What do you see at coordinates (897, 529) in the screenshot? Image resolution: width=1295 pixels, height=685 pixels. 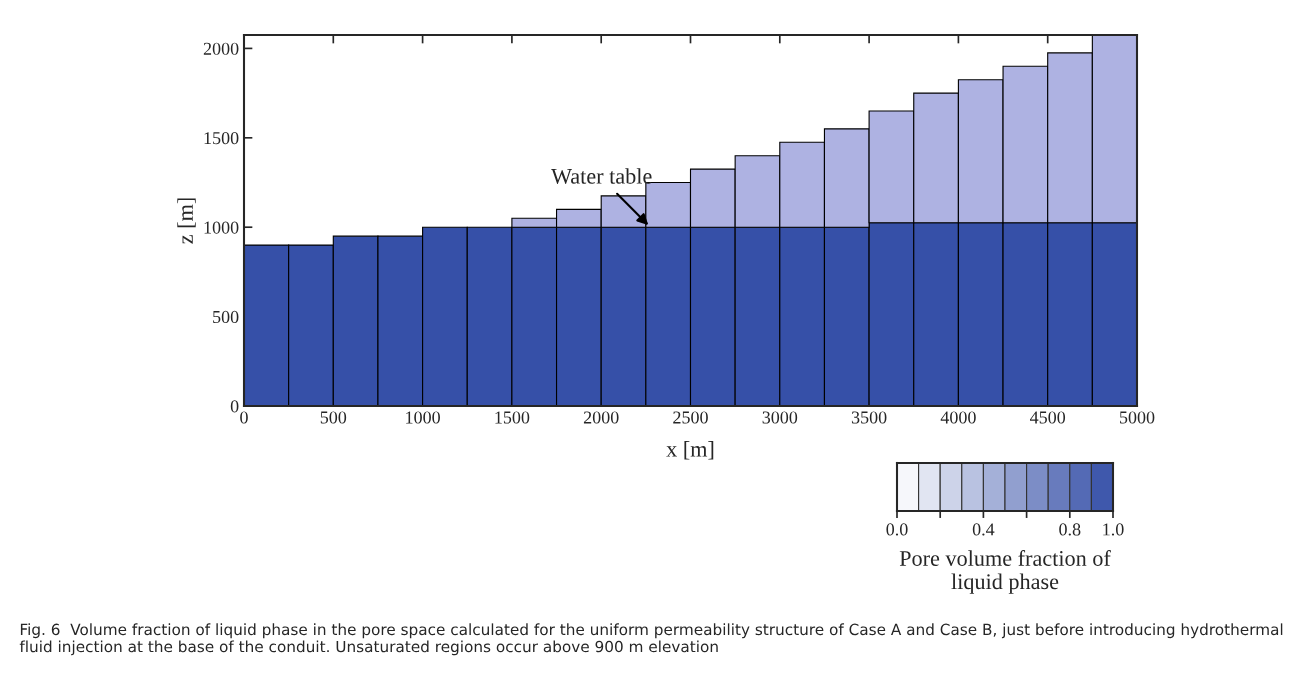 I see `color-bar-label: 0.0` at bounding box center [897, 529].